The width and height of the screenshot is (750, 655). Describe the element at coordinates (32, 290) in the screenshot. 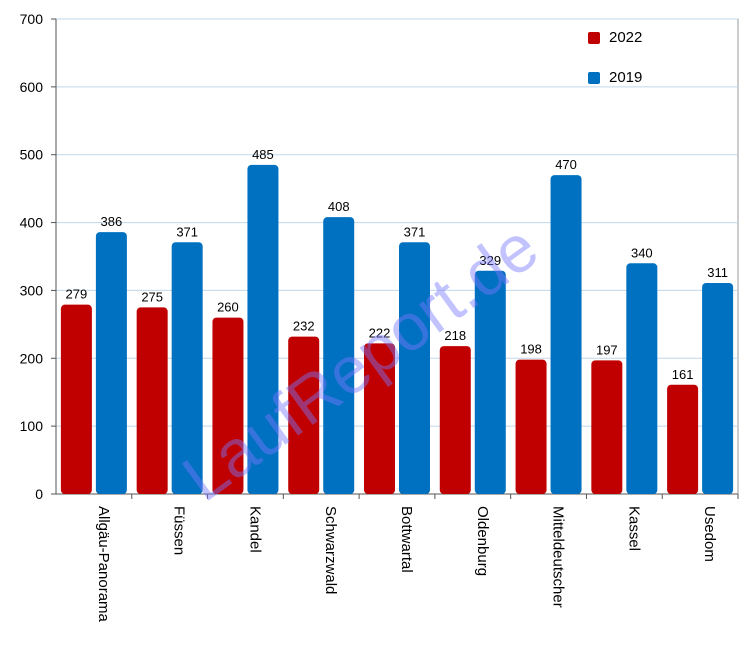

I see `y-tick-label: 300` at that location.